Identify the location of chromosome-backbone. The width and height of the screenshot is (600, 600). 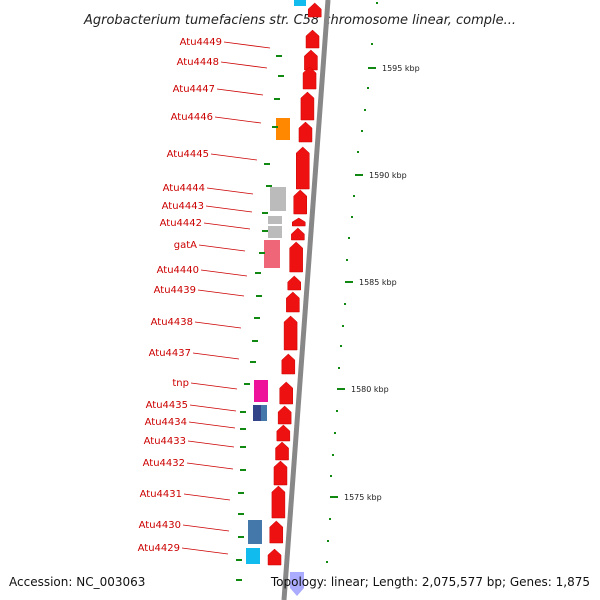
(306, 300).